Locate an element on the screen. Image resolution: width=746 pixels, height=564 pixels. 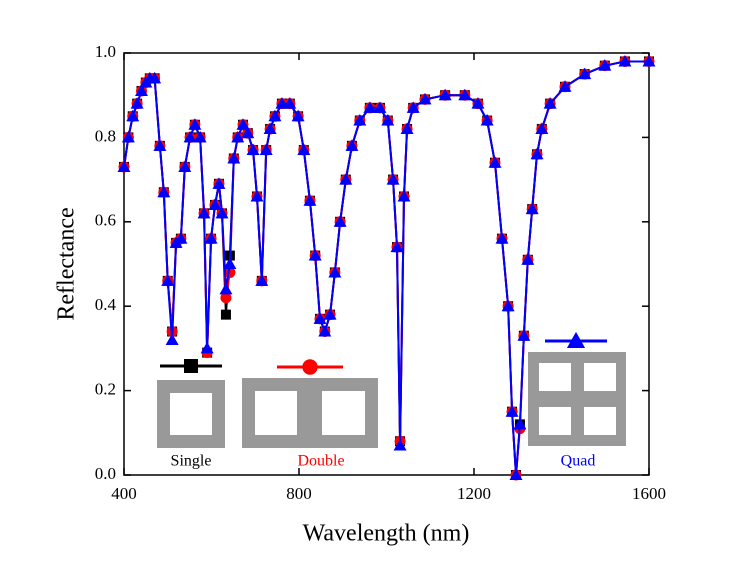
x-tick-label: 1200 is located at coordinates (474, 493).